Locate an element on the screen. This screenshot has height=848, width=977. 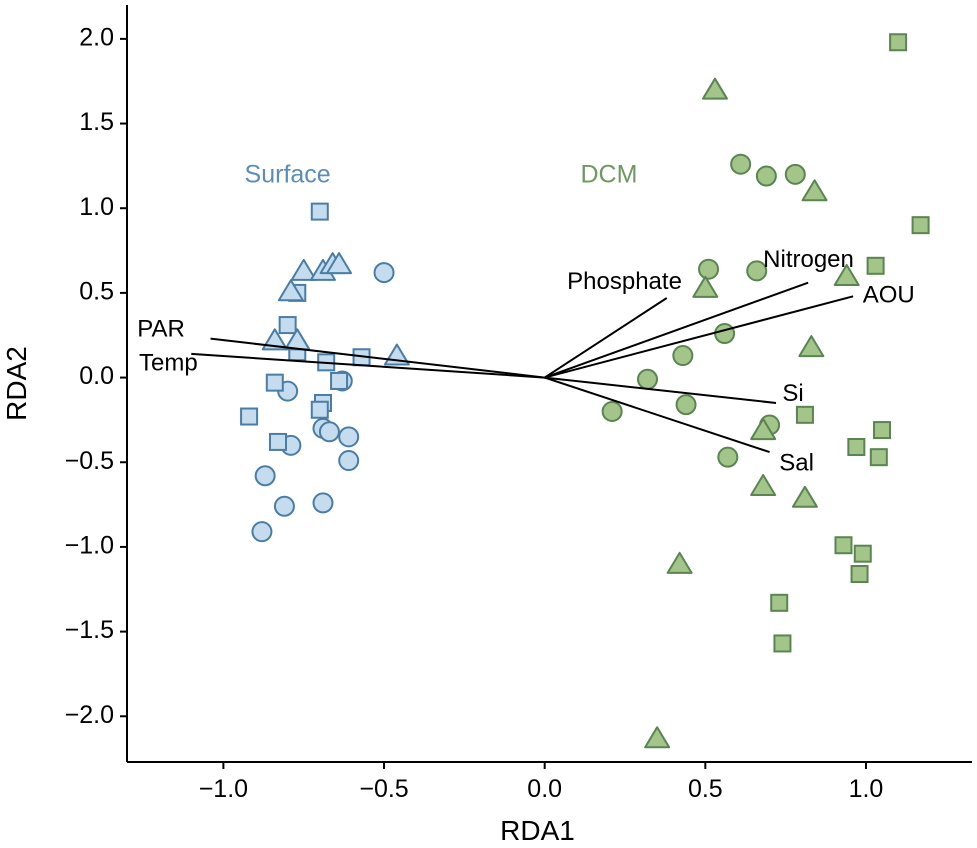
vectors-layer is located at coordinates (522, 367).